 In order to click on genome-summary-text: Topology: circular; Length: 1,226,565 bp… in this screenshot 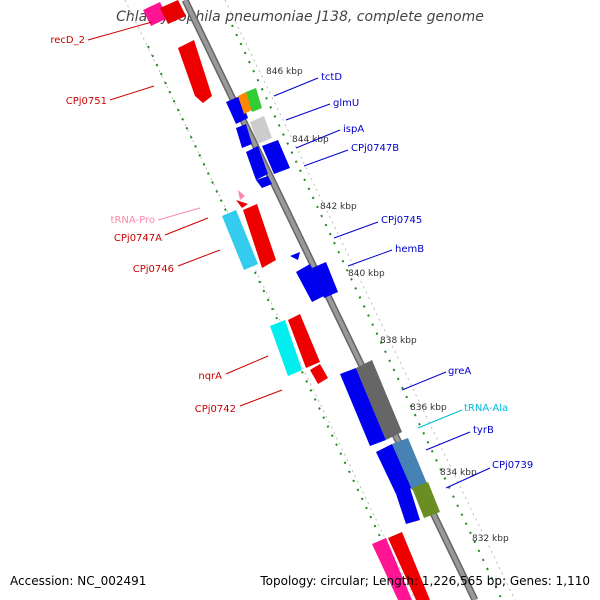, I will do `click(425, 581)`.